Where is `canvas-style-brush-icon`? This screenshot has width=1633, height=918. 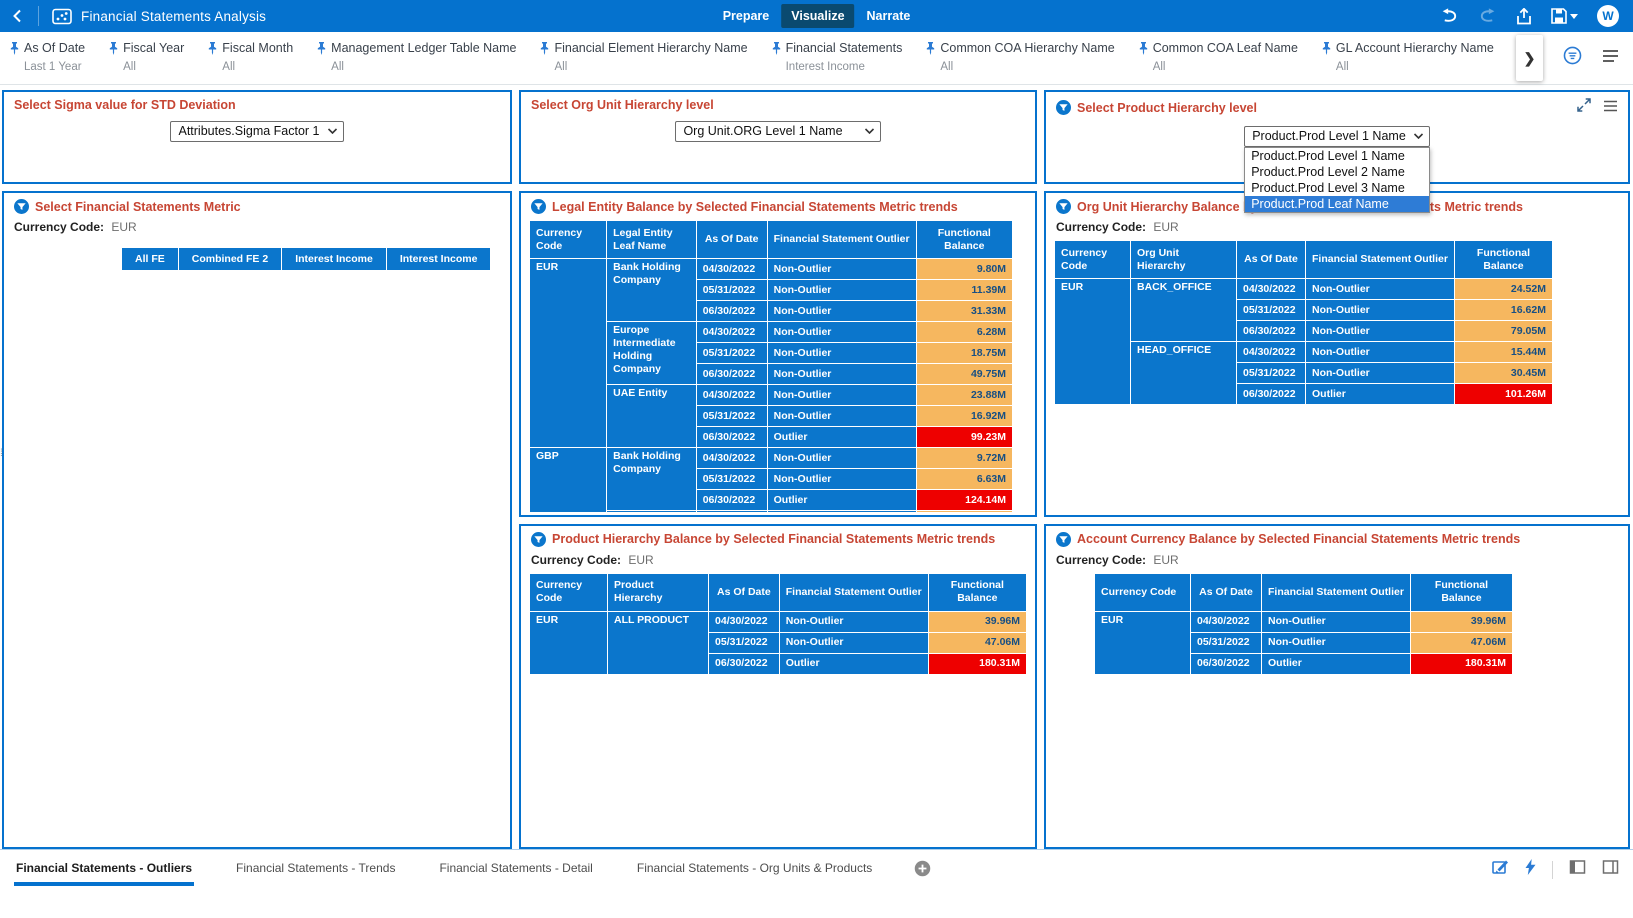
canvas-style-brush-icon is located at coordinates (1500, 869).